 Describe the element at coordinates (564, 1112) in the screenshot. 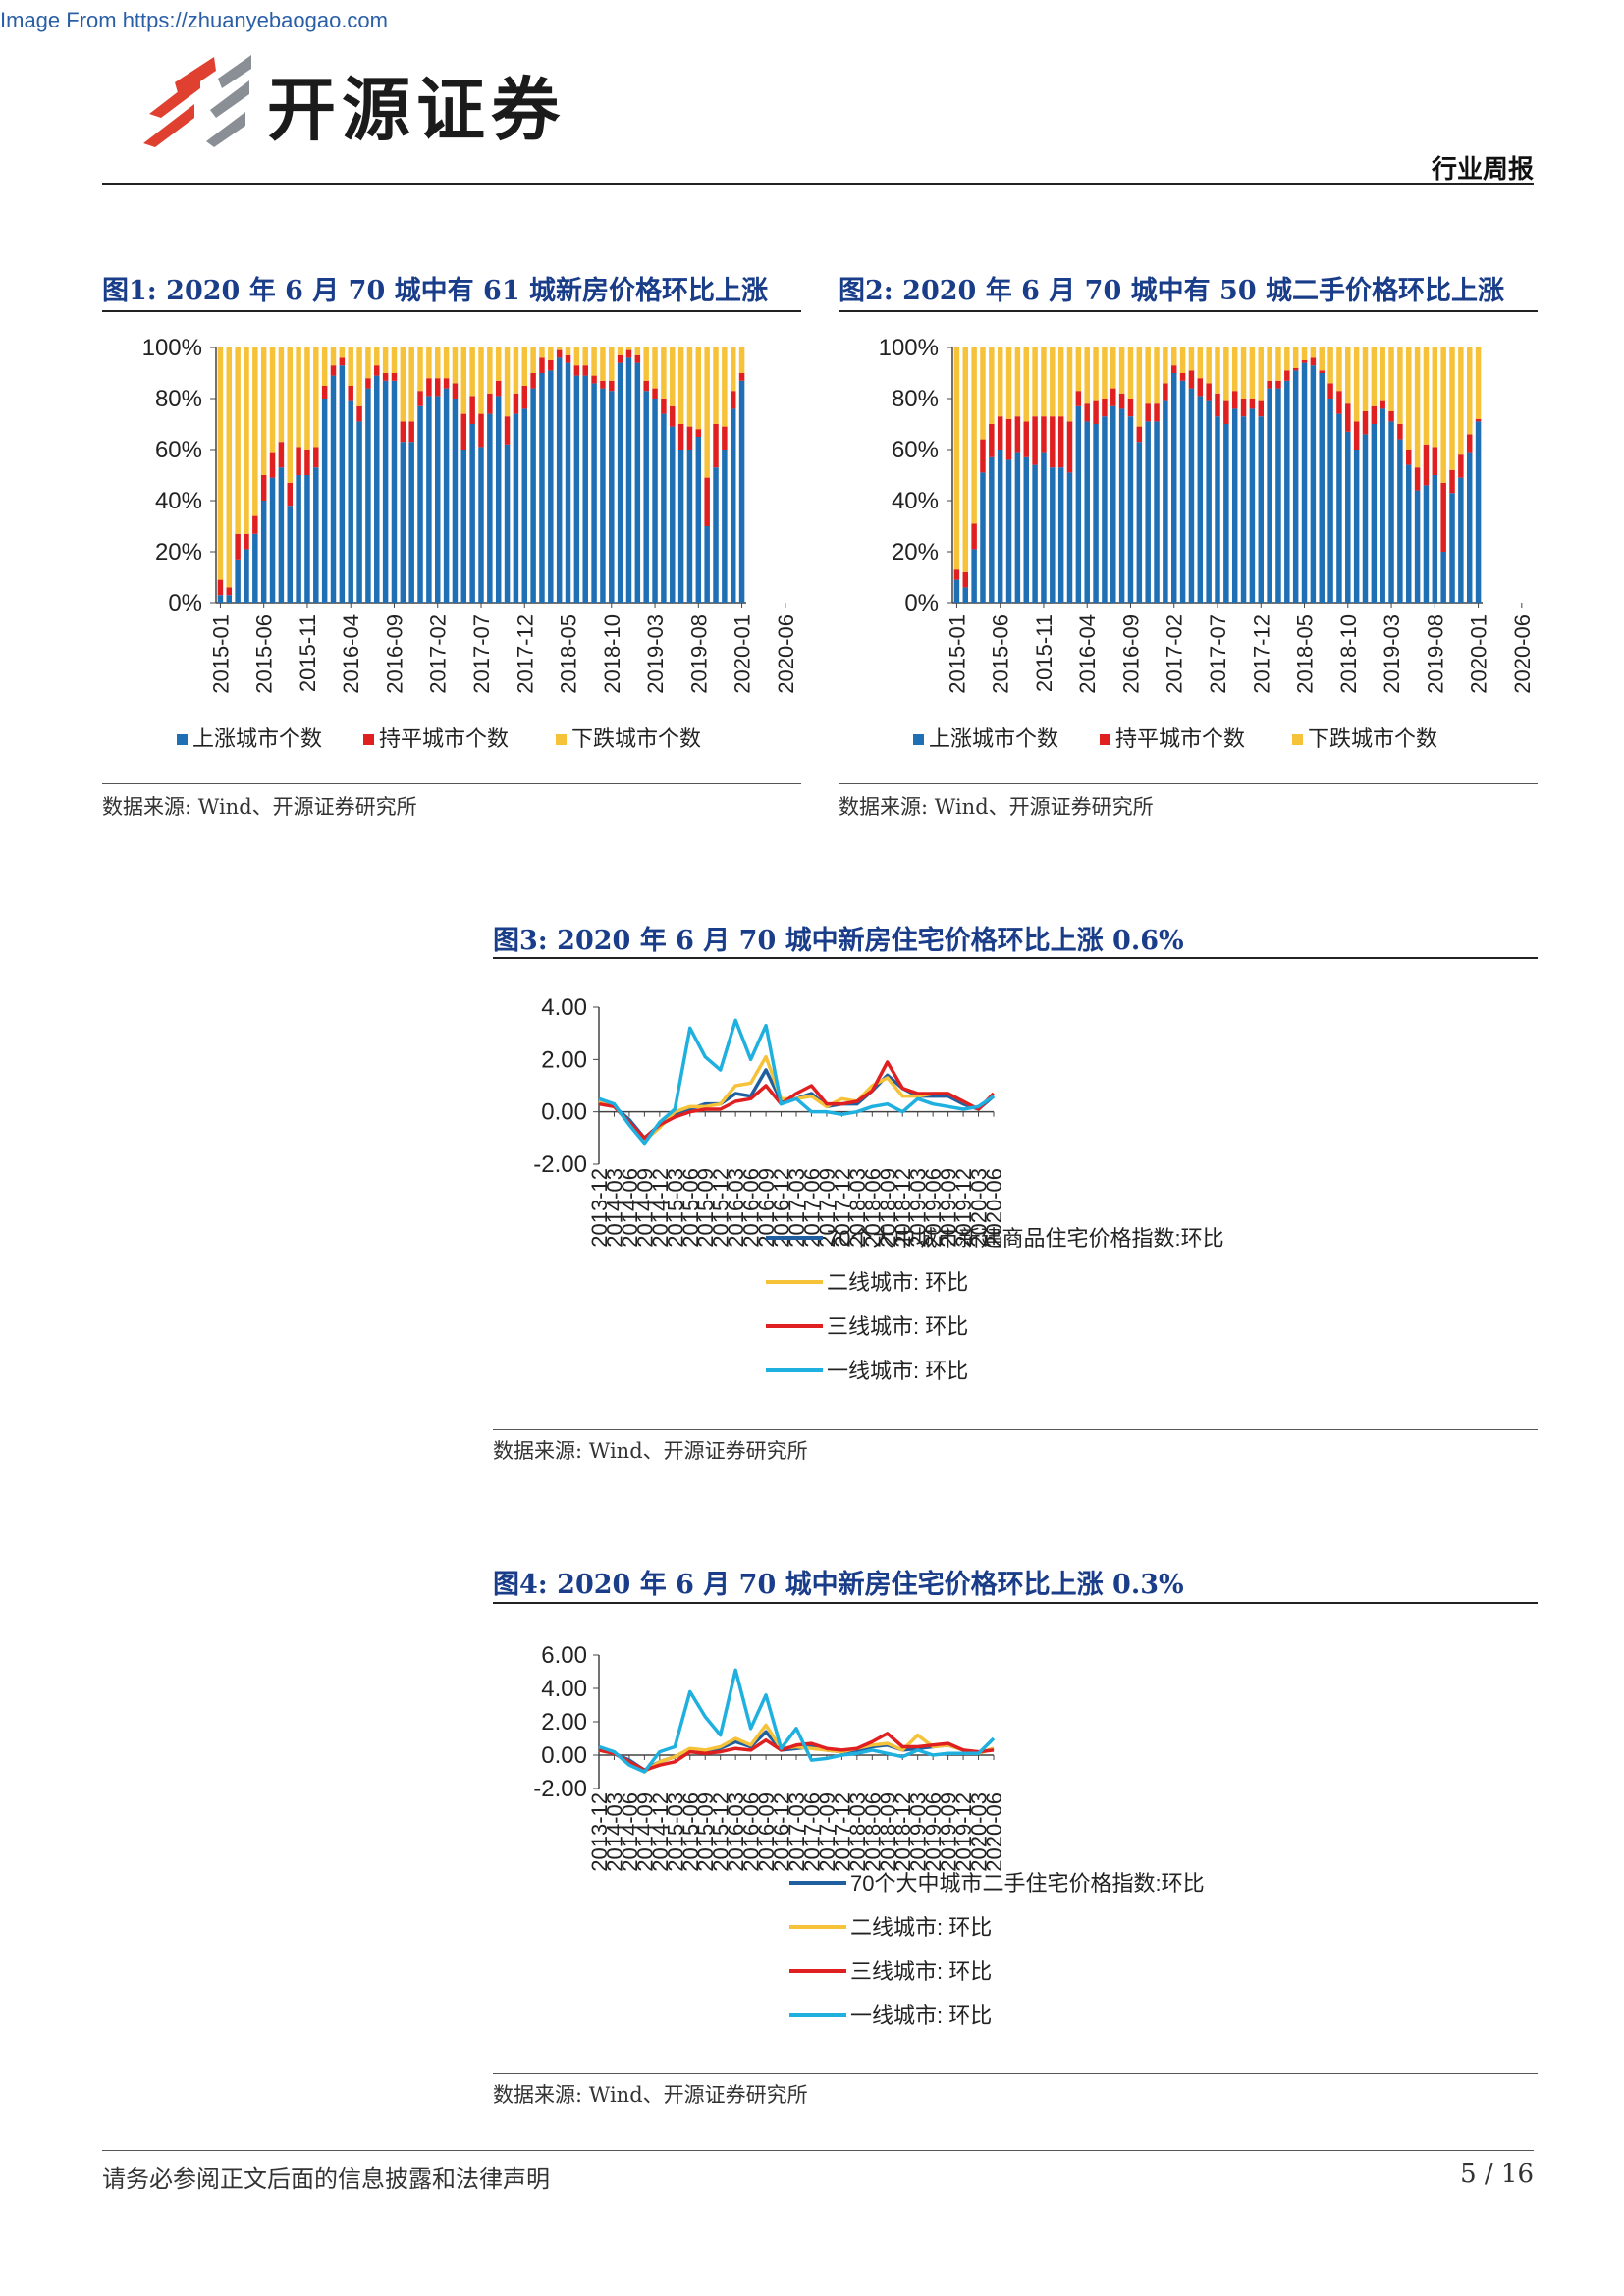

I see `y-tick-label: 0.00` at that location.